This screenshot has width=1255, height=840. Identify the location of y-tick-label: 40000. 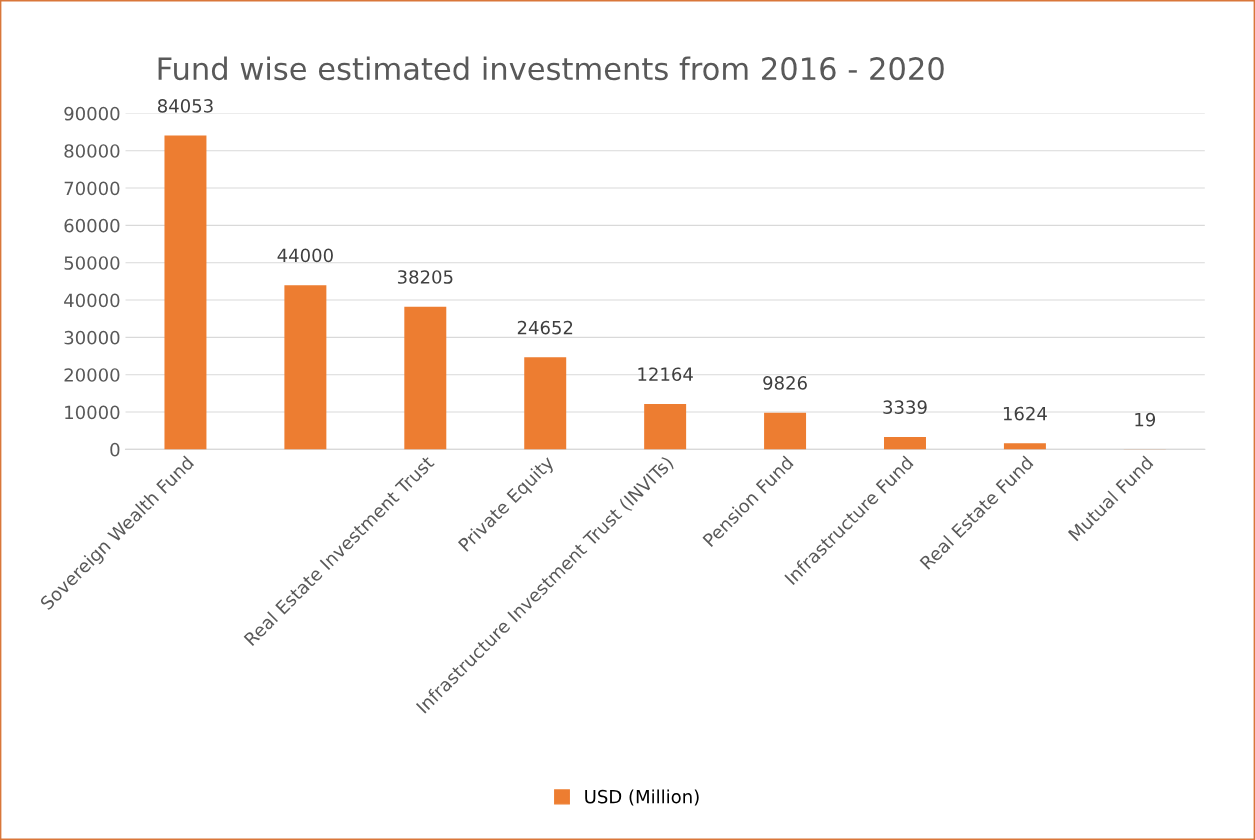
(92, 300).